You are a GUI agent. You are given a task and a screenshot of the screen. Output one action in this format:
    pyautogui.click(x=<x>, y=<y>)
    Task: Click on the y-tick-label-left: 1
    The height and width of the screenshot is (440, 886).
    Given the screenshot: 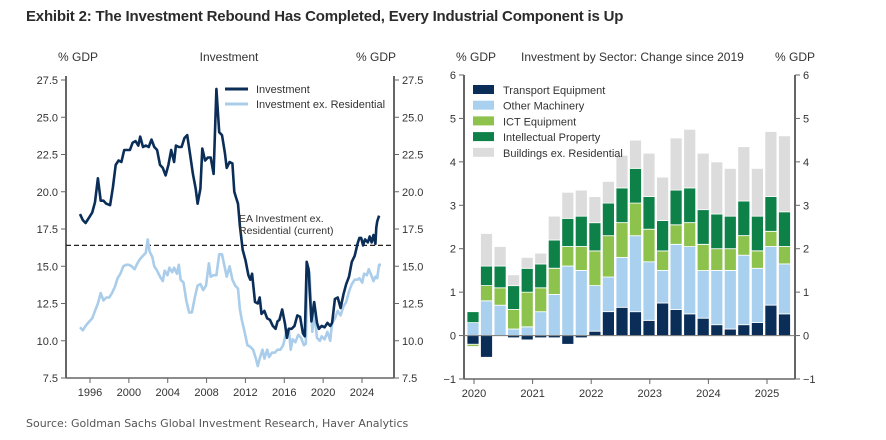 What is the action you would take?
    pyautogui.click(x=453, y=293)
    